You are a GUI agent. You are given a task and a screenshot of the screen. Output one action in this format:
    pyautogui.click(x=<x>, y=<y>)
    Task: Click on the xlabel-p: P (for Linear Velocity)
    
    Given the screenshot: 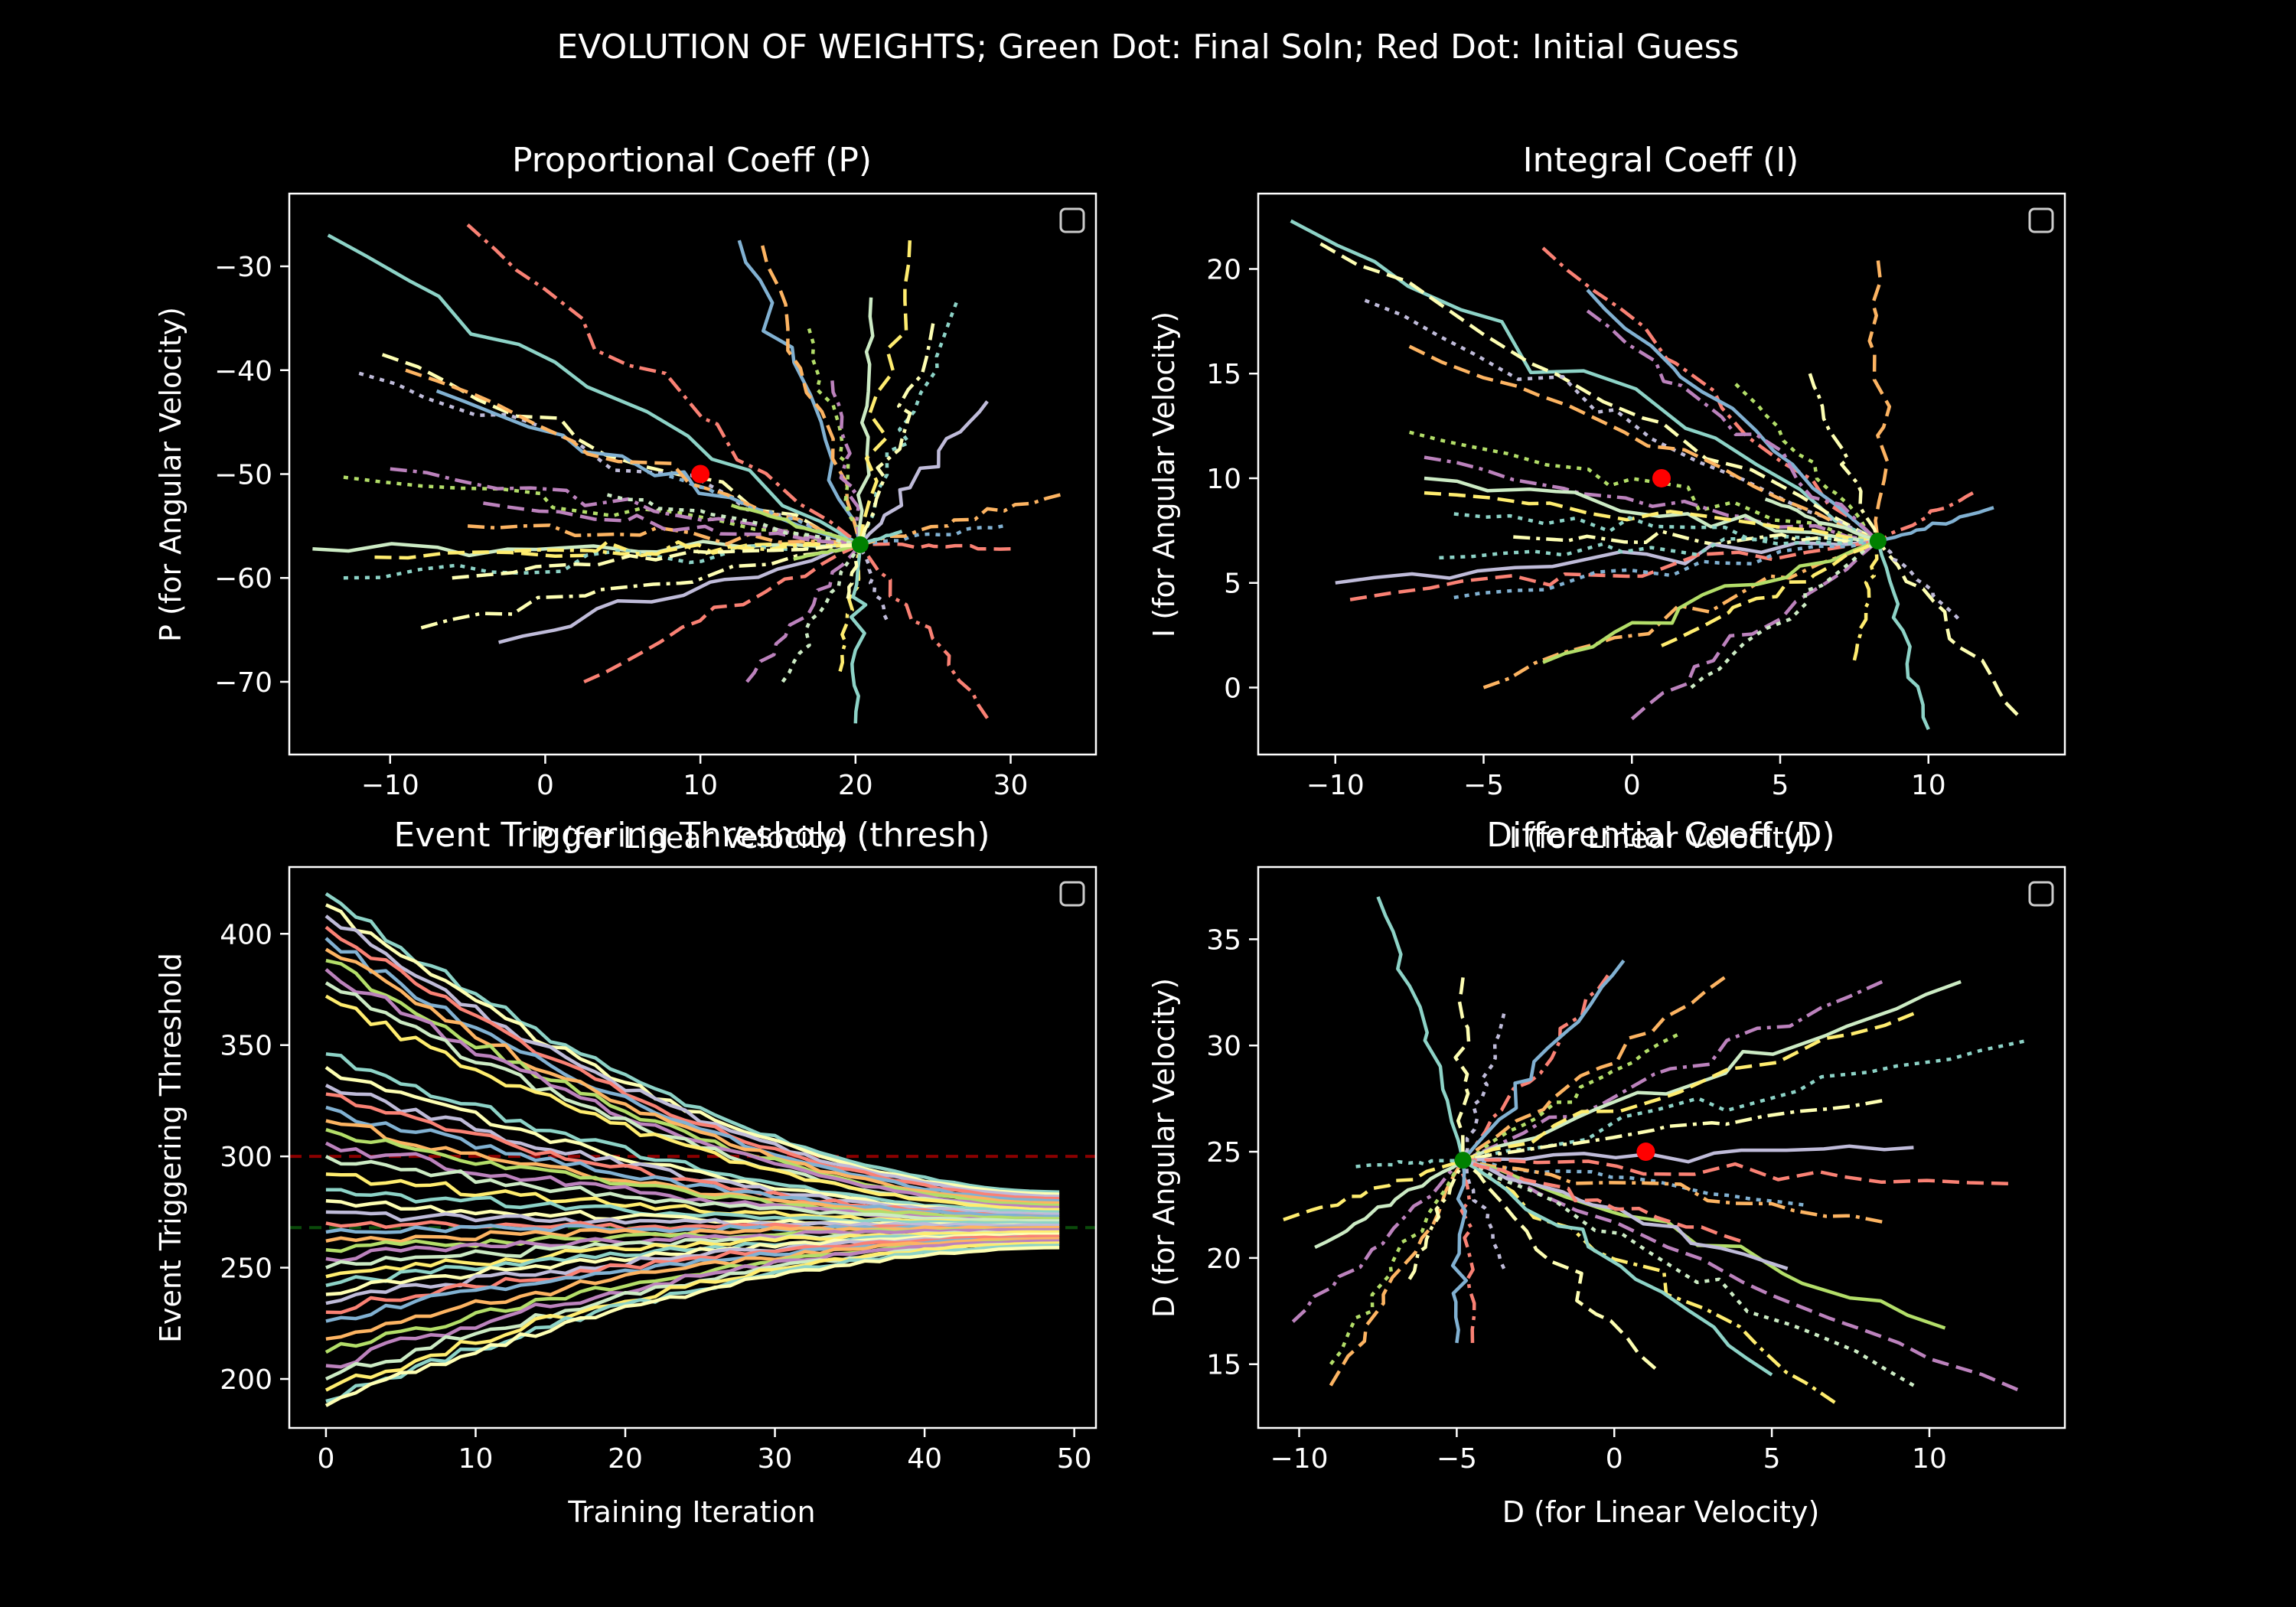 What is the action you would take?
    pyautogui.click(x=692, y=838)
    